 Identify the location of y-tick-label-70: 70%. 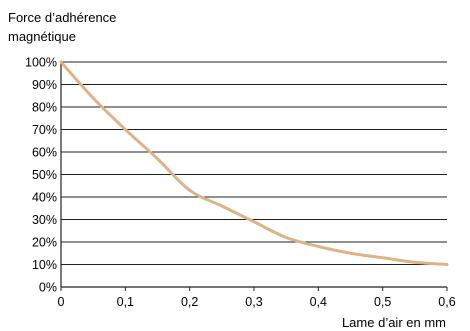
(44, 130).